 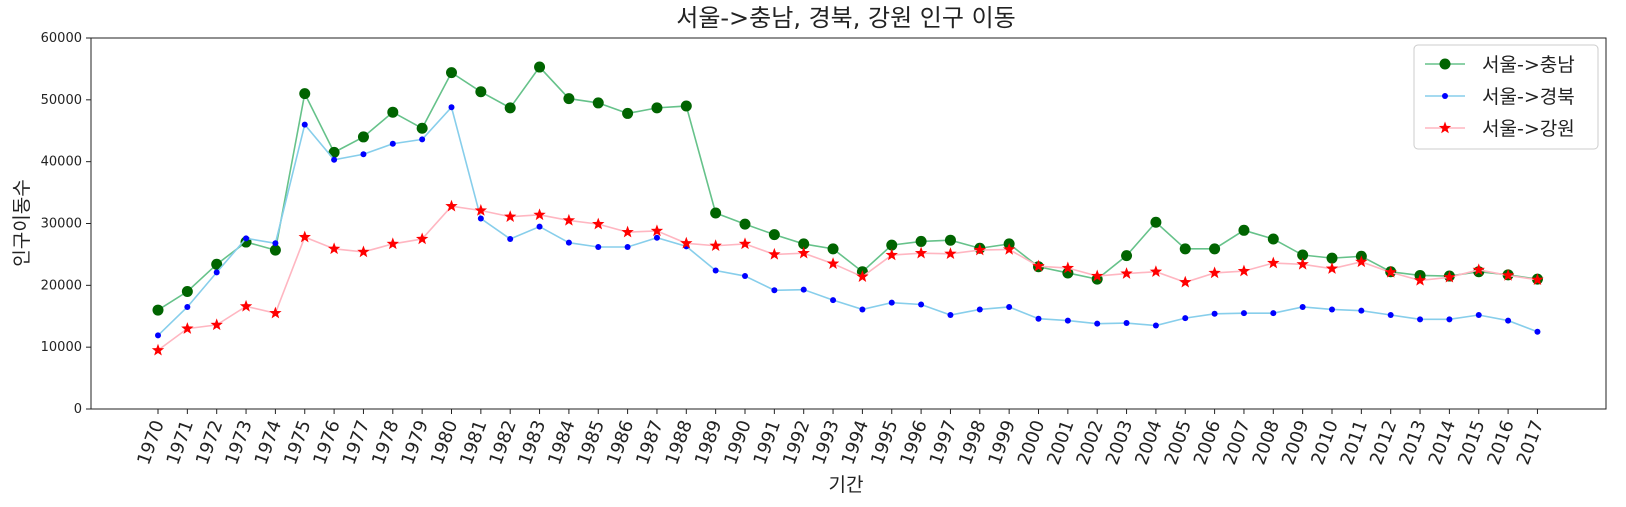 What do you see at coordinates (846, 18) in the screenshot?
I see `chart-title: 서울->충남, 경북, 강원 인구 이동` at bounding box center [846, 18].